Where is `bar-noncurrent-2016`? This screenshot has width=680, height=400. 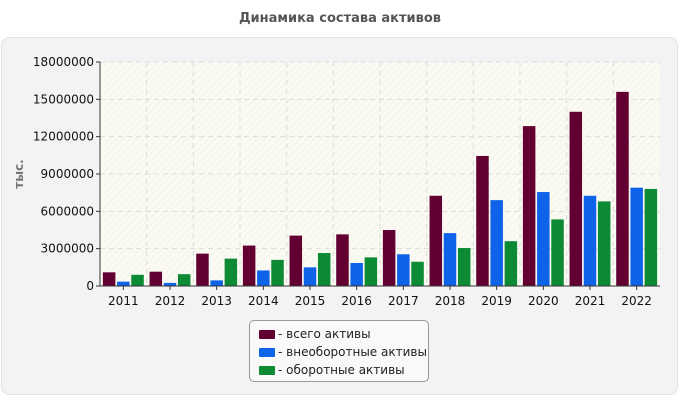
bar-noncurrent-2016 is located at coordinates (356, 274).